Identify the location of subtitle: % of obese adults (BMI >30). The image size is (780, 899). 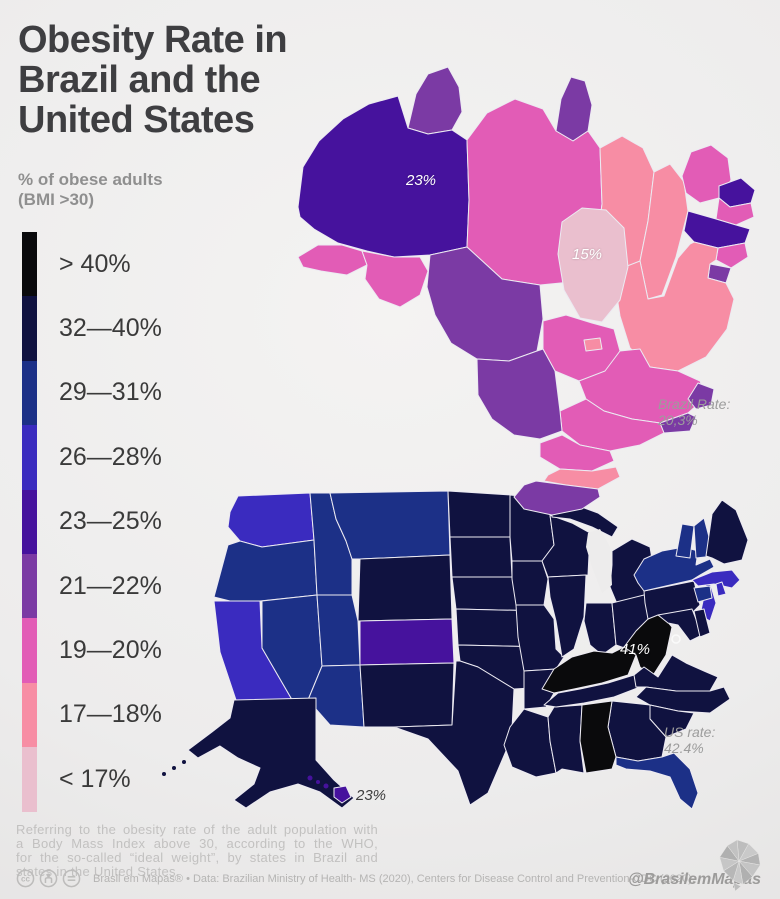
(90, 190).